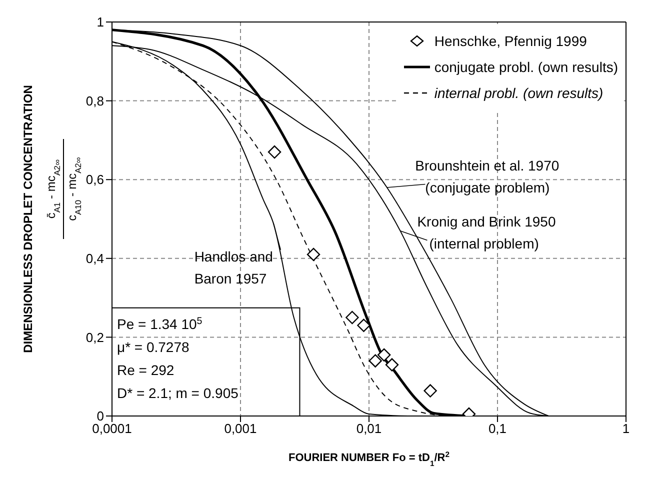 The height and width of the screenshot is (490, 645). I want to click on series-label: Kronig and Brink 1950 (internal problem), so click(486, 233).